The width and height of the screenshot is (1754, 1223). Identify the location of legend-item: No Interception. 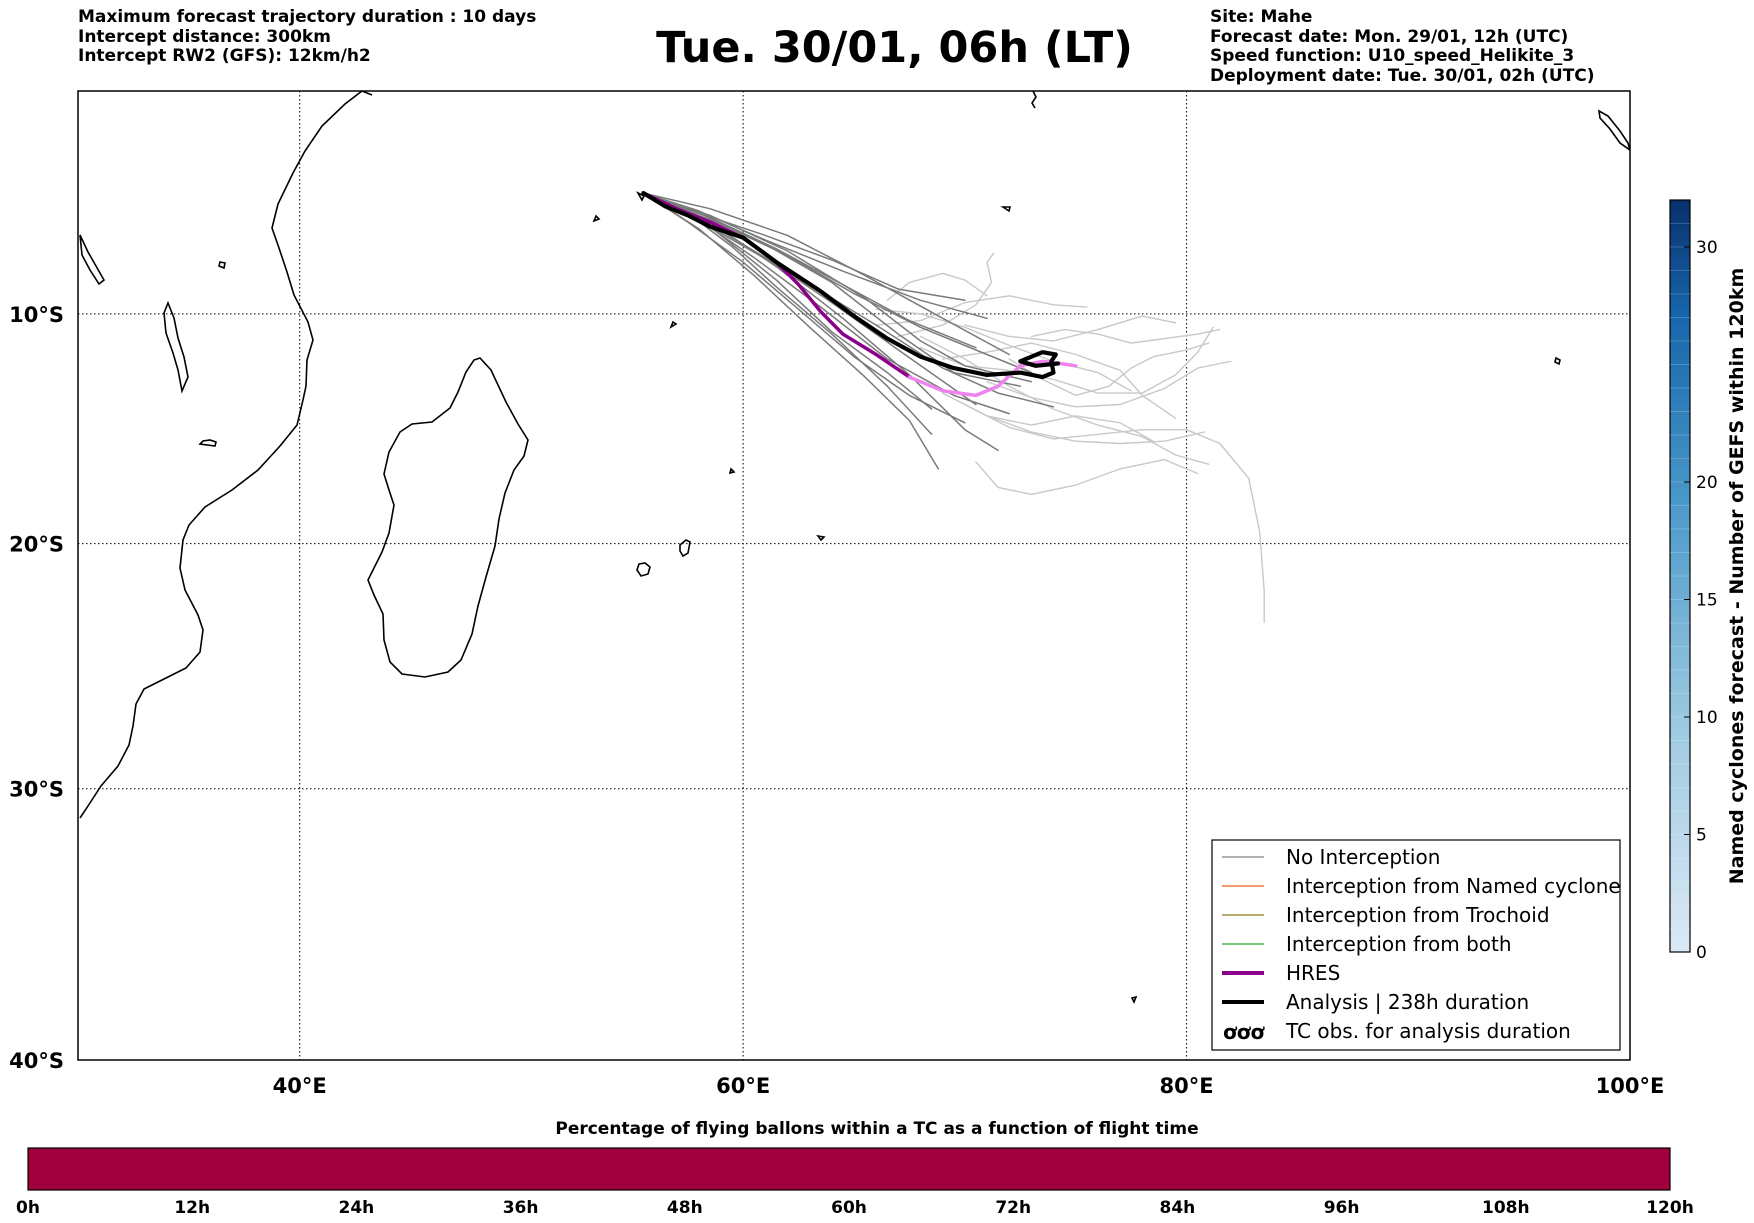
(1331, 857).